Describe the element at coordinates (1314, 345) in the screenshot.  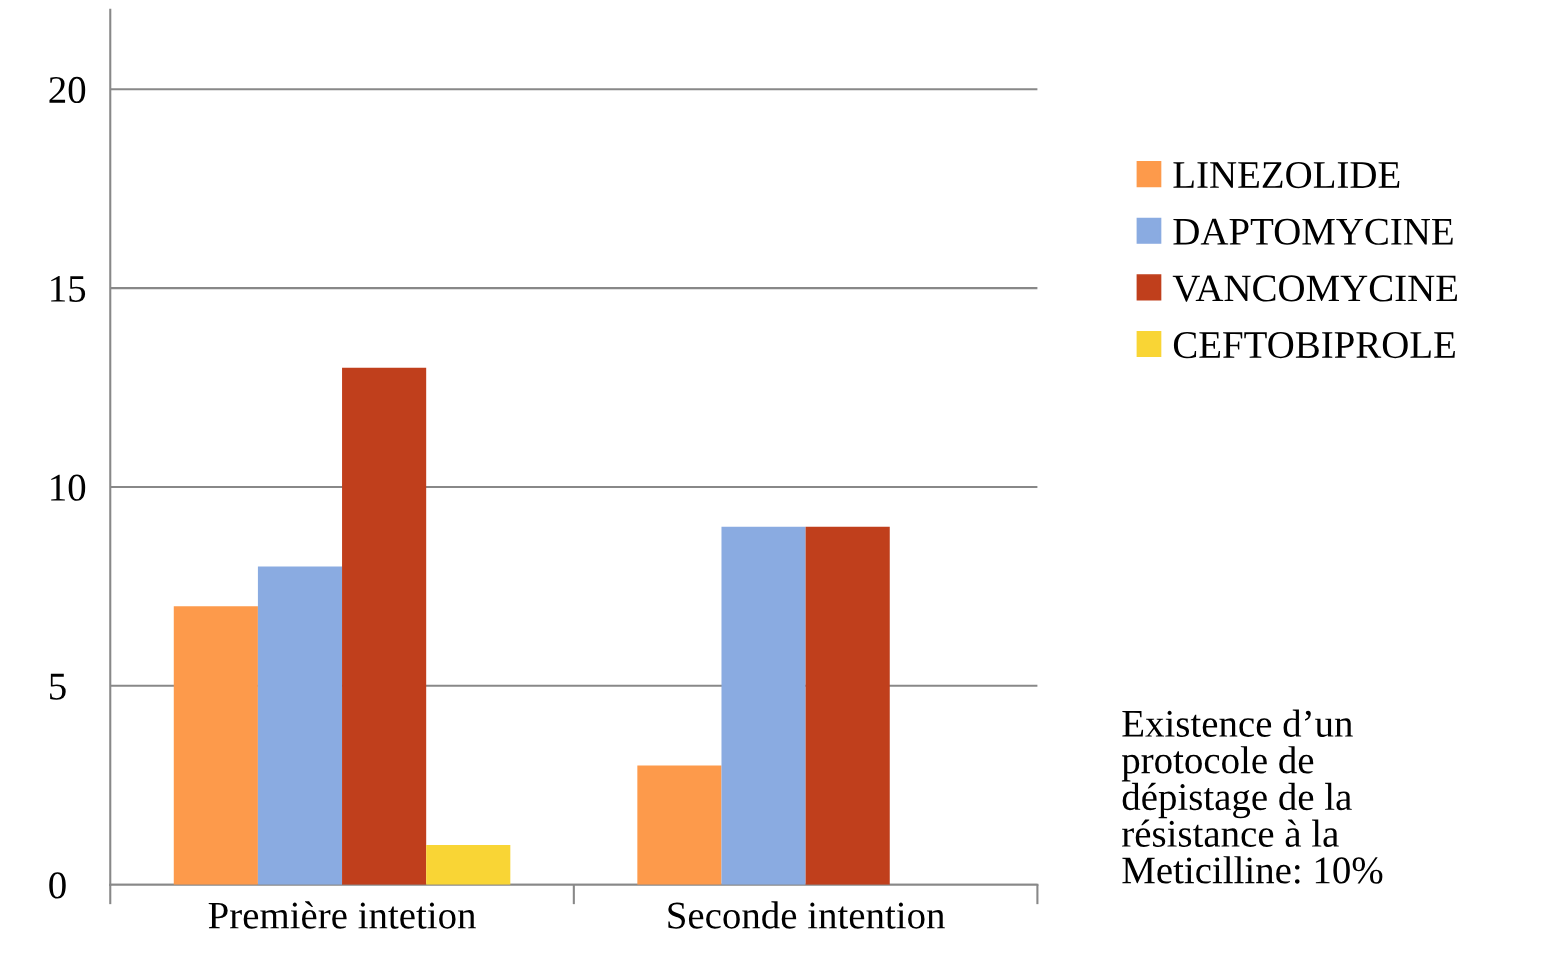
I see `legend-label: CEFTOBIPROLE` at that location.